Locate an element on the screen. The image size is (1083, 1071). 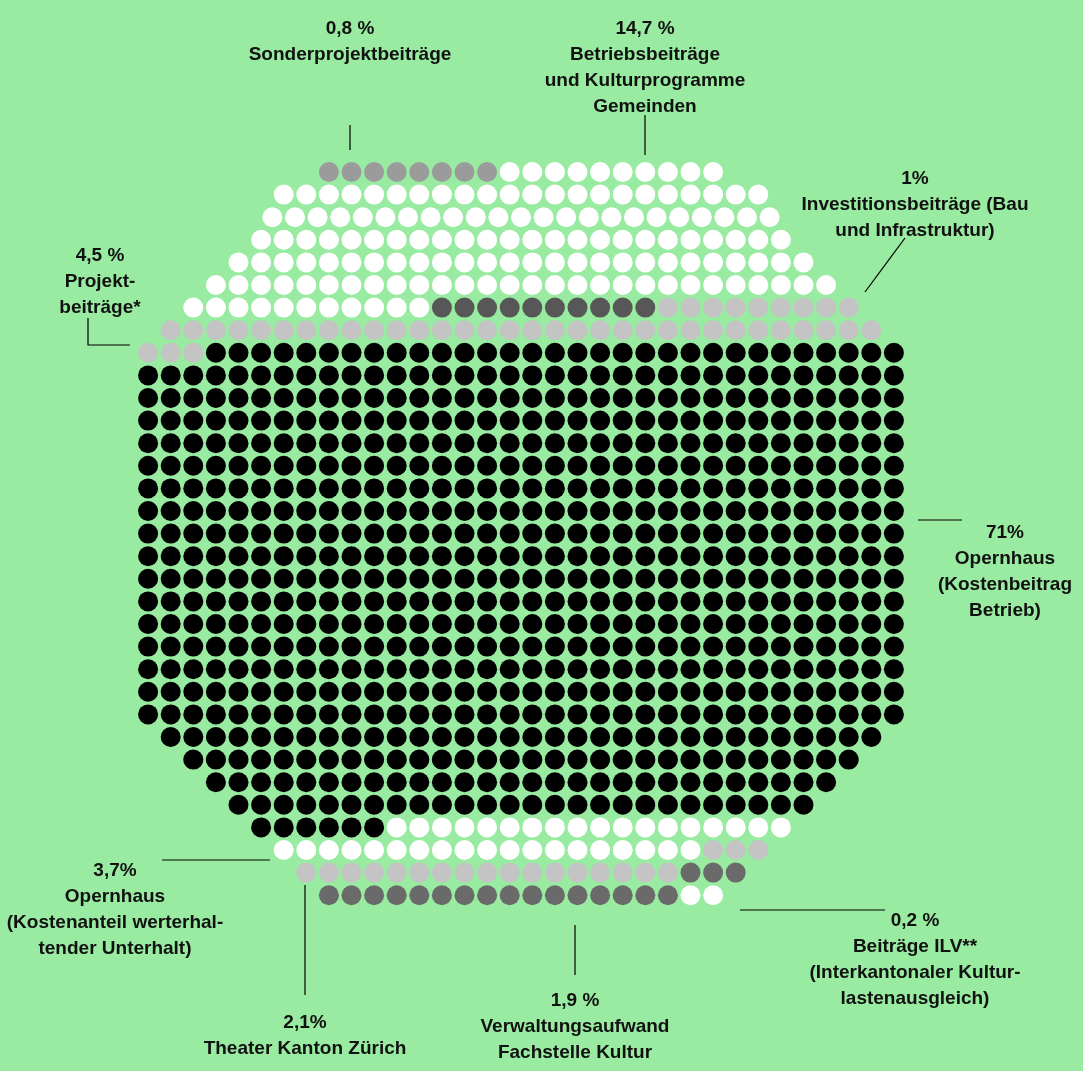
data-label: 3,7% is located at coordinates (115, 869).